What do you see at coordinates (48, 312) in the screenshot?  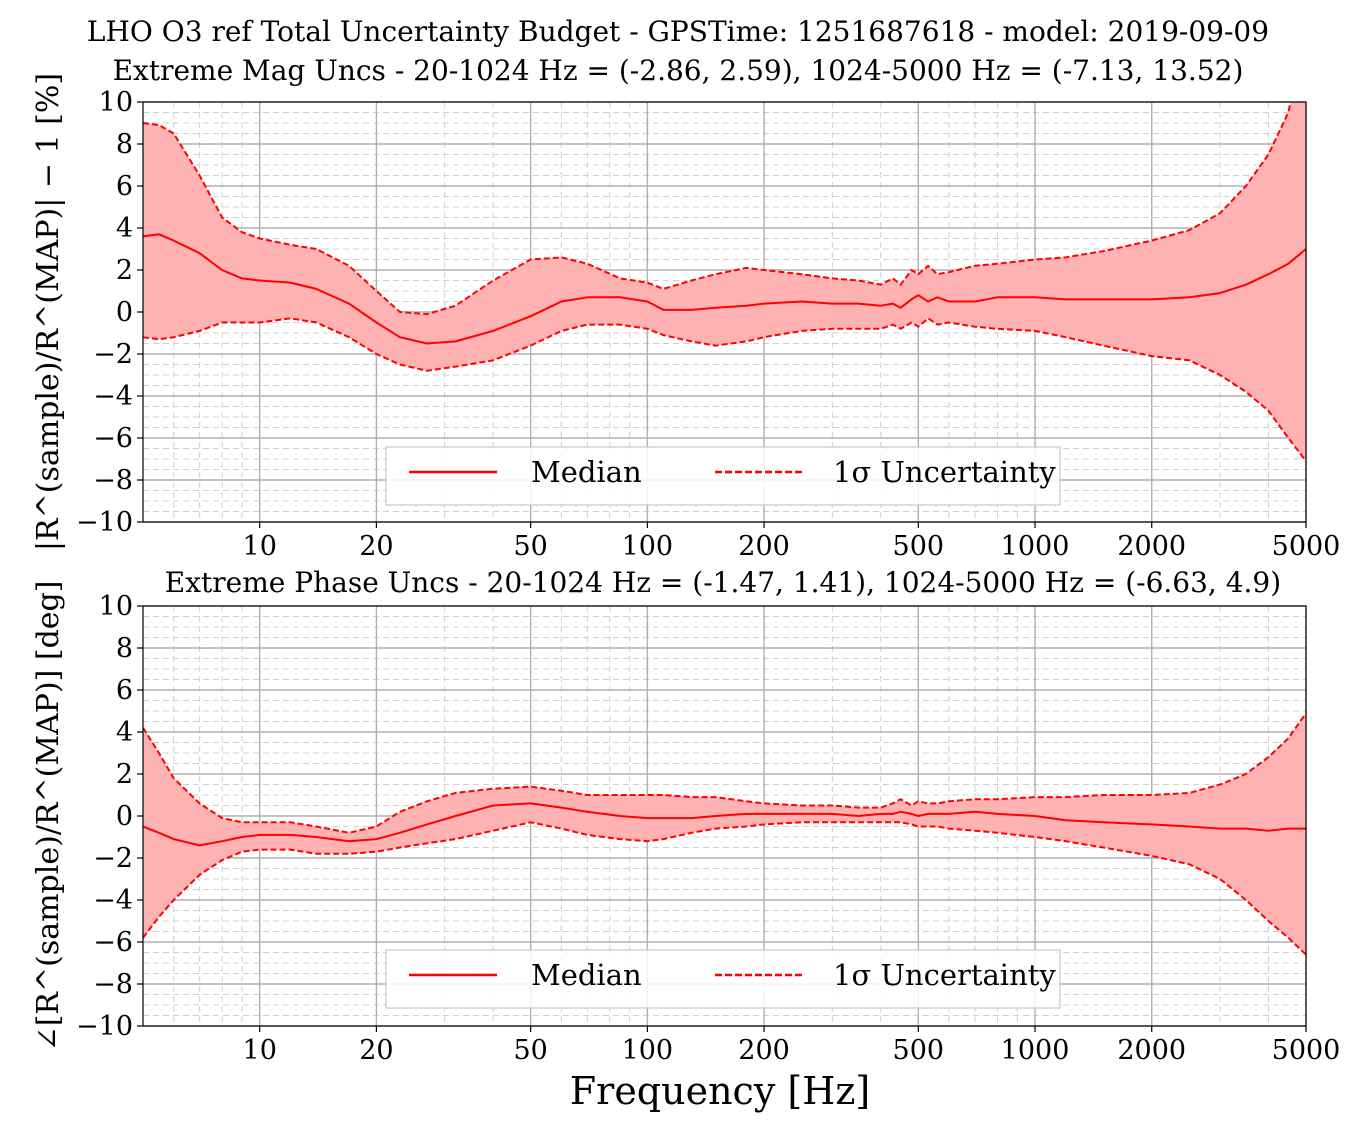 I see `ylabel-top: |R^(sample)/R^(MAP)| − 1 [%]` at bounding box center [48, 312].